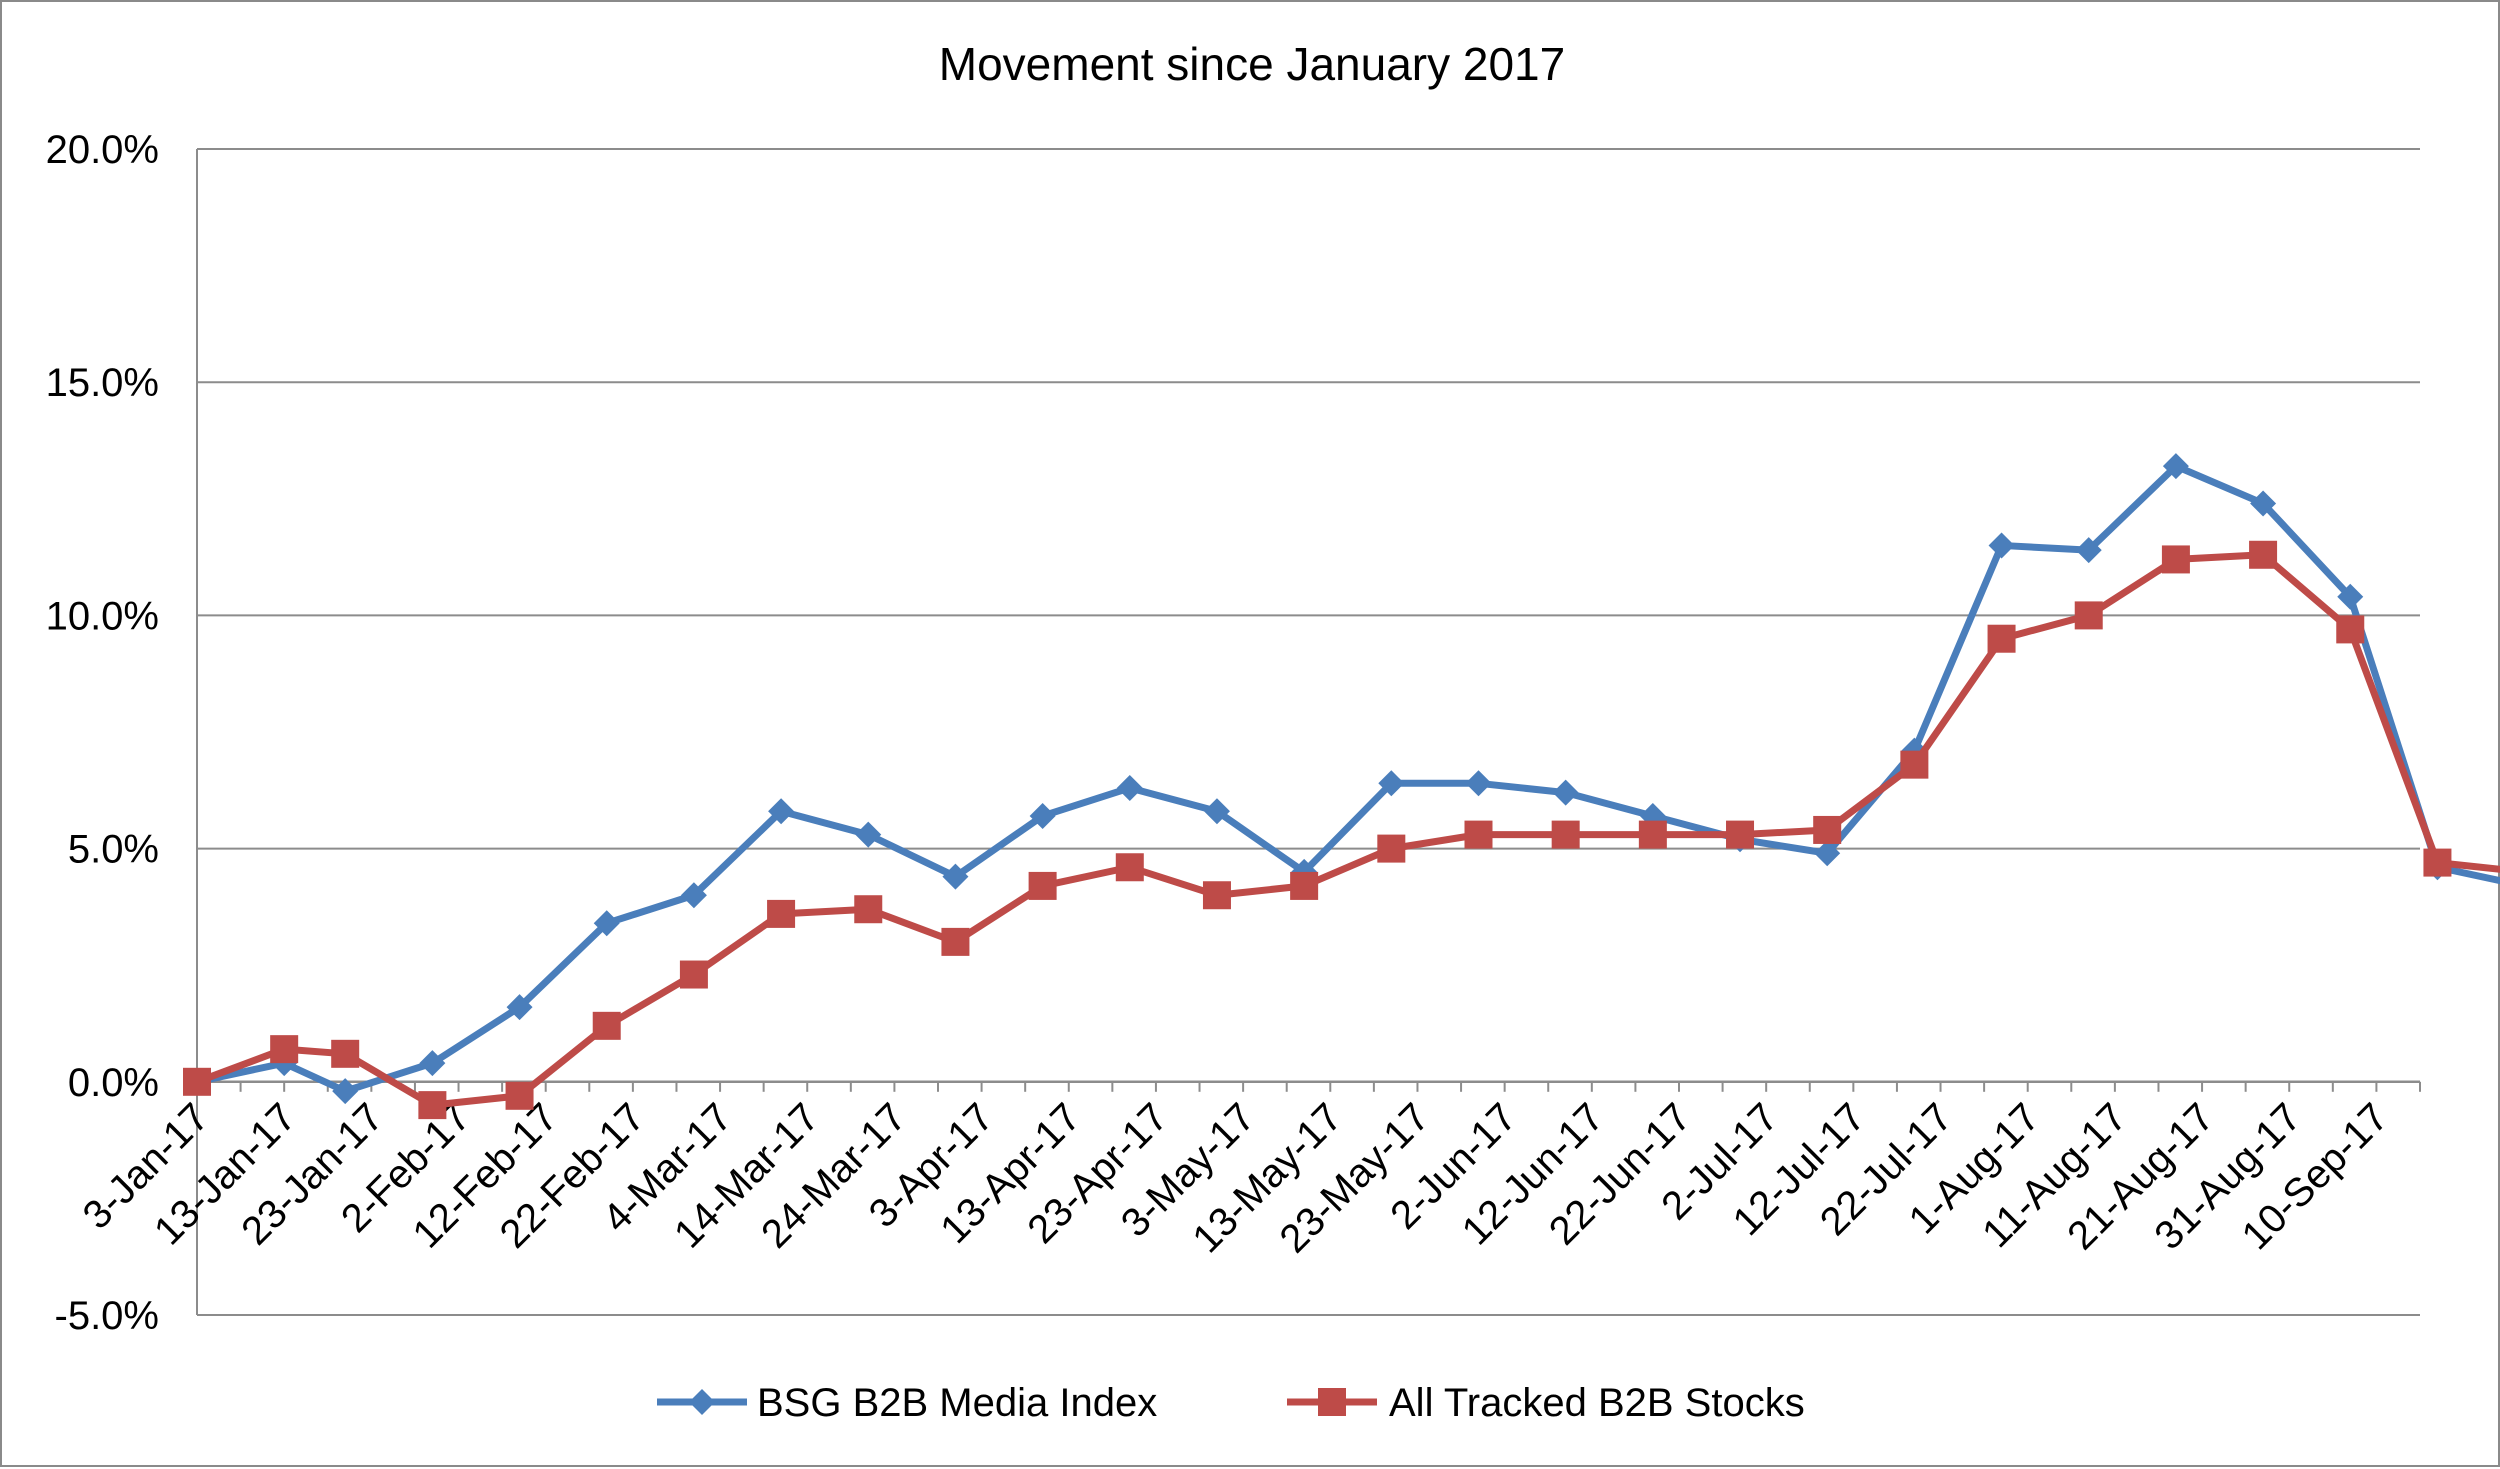 This screenshot has height=1469, width=2500. Describe the element at coordinates (1252, 64) in the screenshot. I see `chart-title: Movement since January 2017` at that location.